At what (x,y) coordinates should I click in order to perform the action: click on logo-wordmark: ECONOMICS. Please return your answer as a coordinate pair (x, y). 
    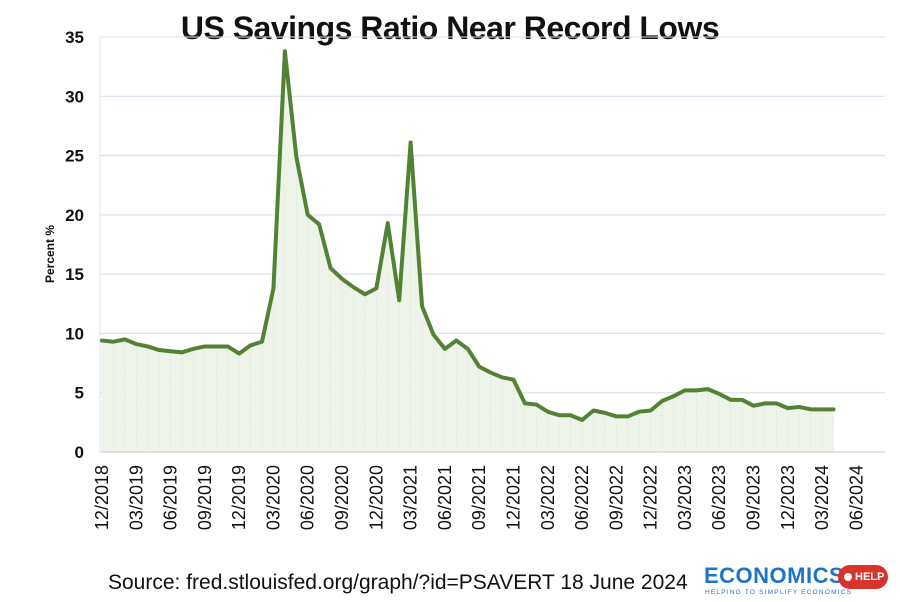
    Looking at the image, I should click on (774, 575).